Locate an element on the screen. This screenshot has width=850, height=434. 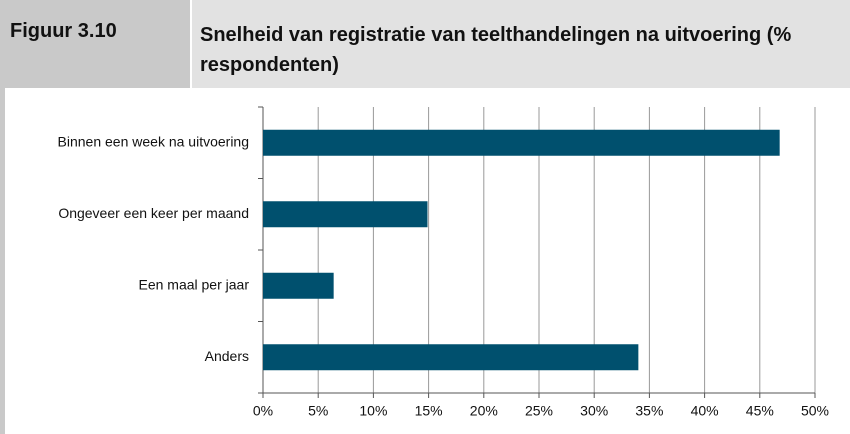
x-tick-label: 35% is located at coordinates (649, 411).